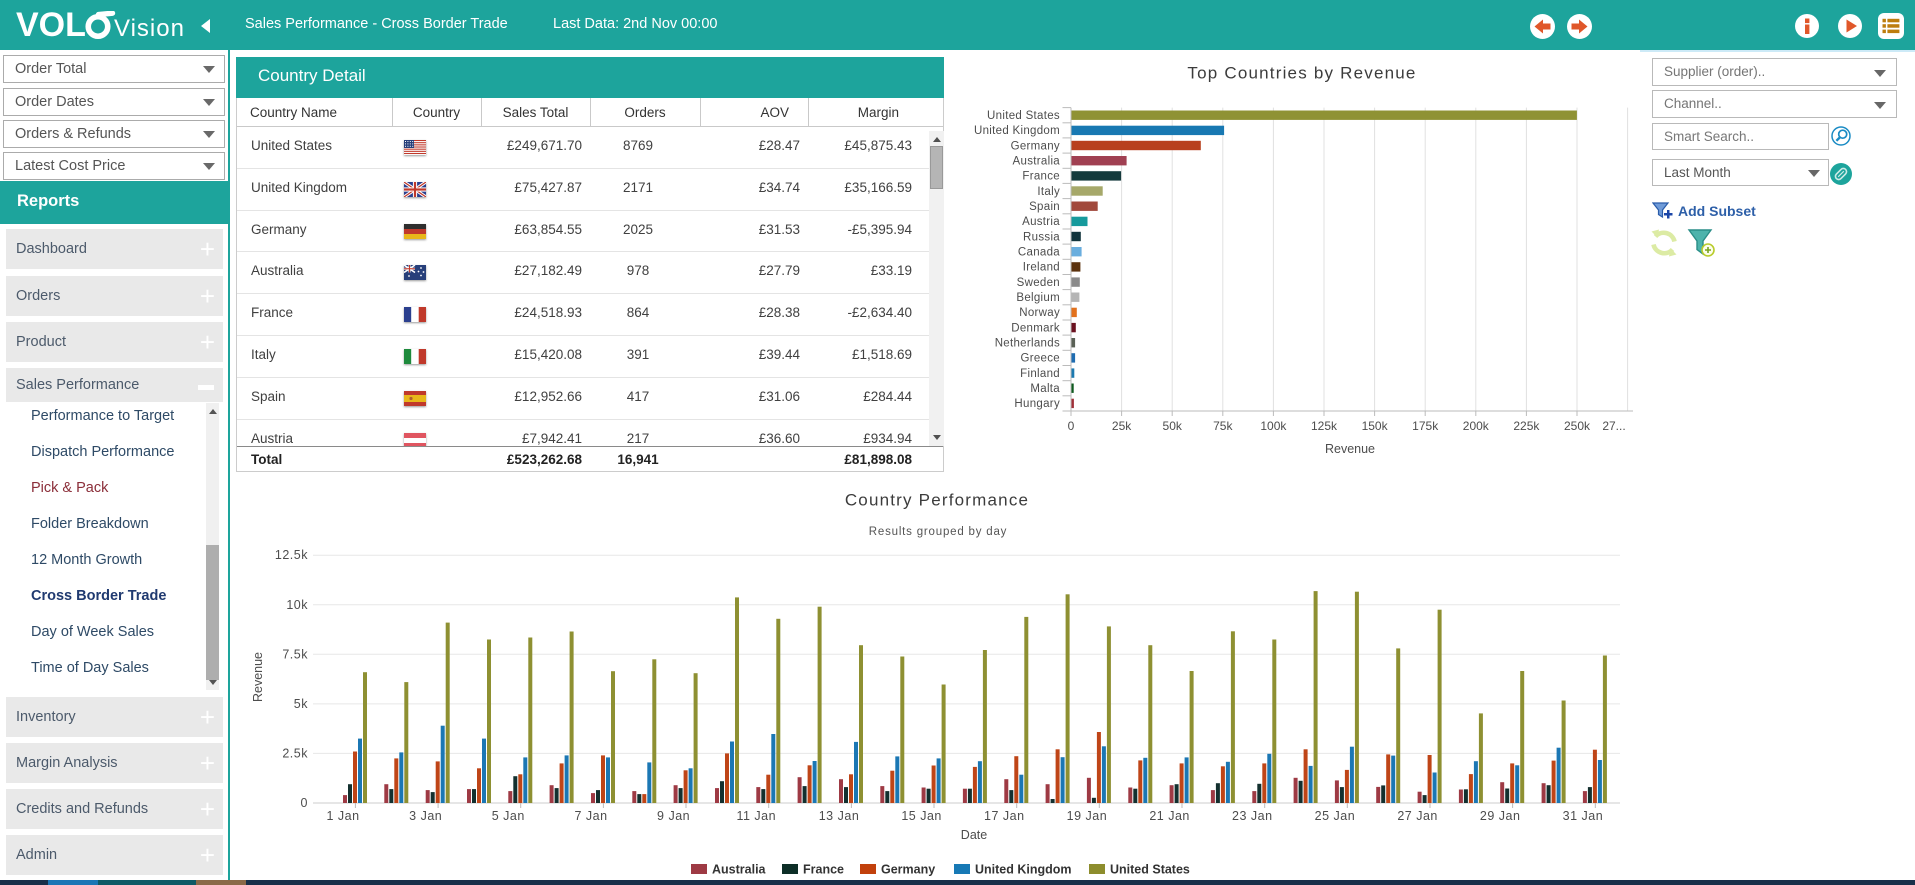 Image resolution: width=1915 pixels, height=885 pixels. I want to click on svg-text: 27 Jan, so click(1417, 816).